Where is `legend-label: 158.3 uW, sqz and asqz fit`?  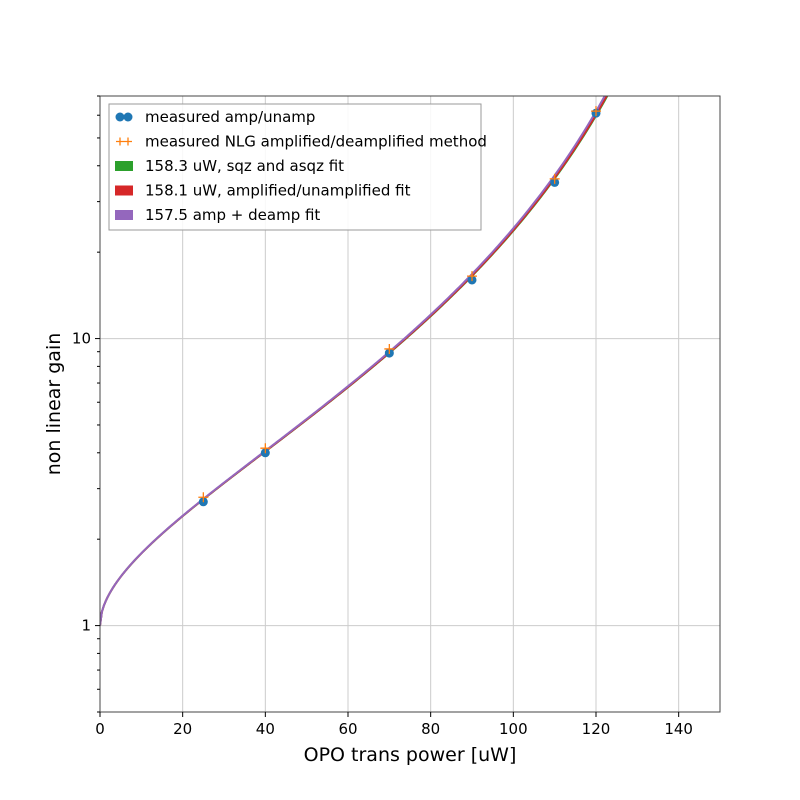 legend-label: 158.3 uW, sqz and asqz fit is located at coordinates (244, 166).